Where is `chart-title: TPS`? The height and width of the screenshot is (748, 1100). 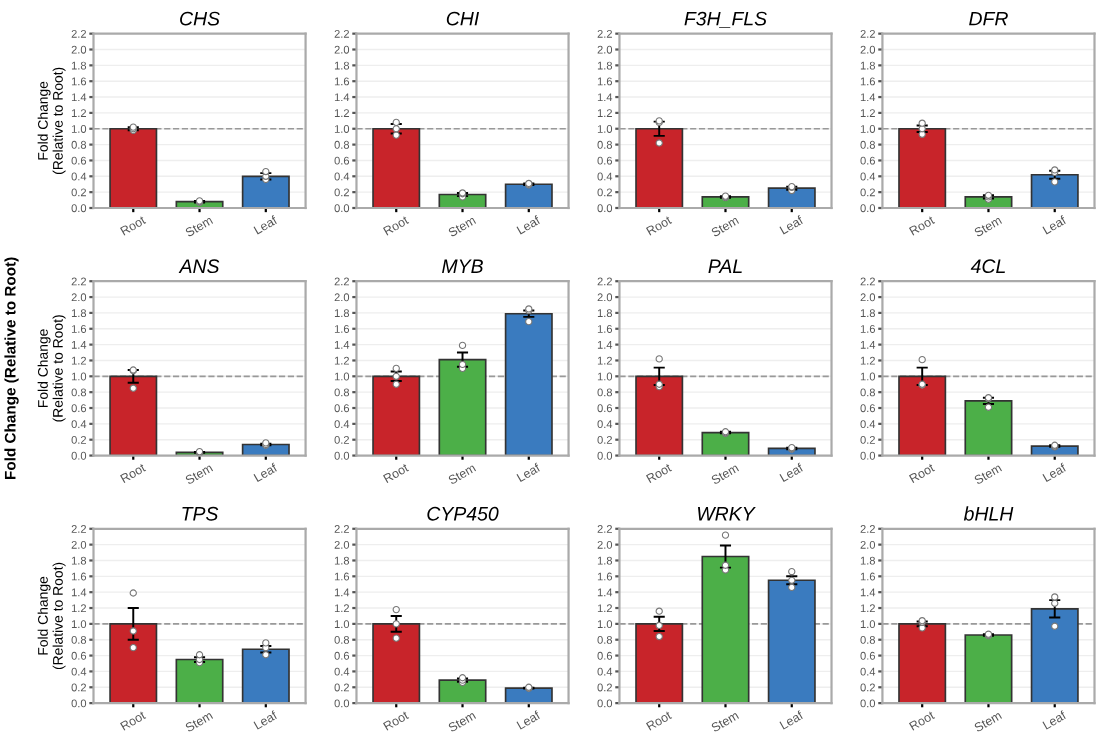
chart-title: TPS is located at coordinates (200, 513).